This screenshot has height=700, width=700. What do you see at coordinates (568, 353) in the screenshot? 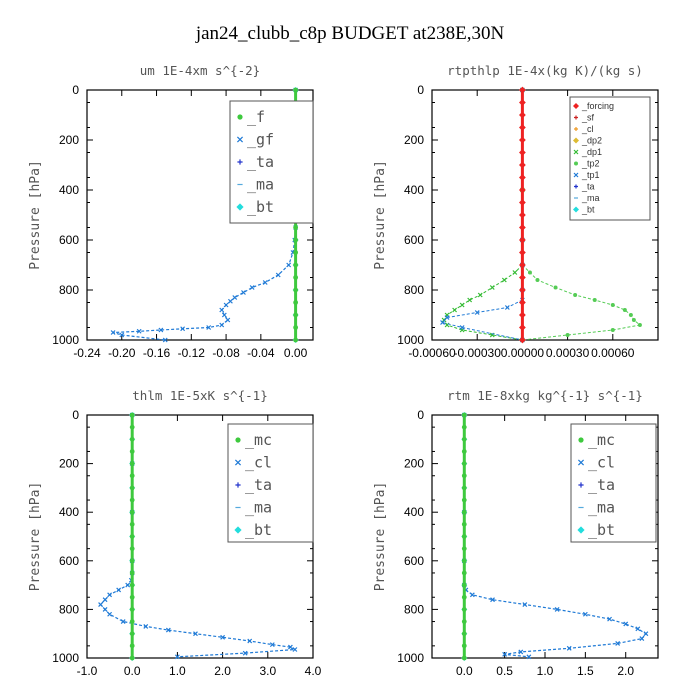
I see `x-tick-label: 0.00030` at bounding box center [568, 353].